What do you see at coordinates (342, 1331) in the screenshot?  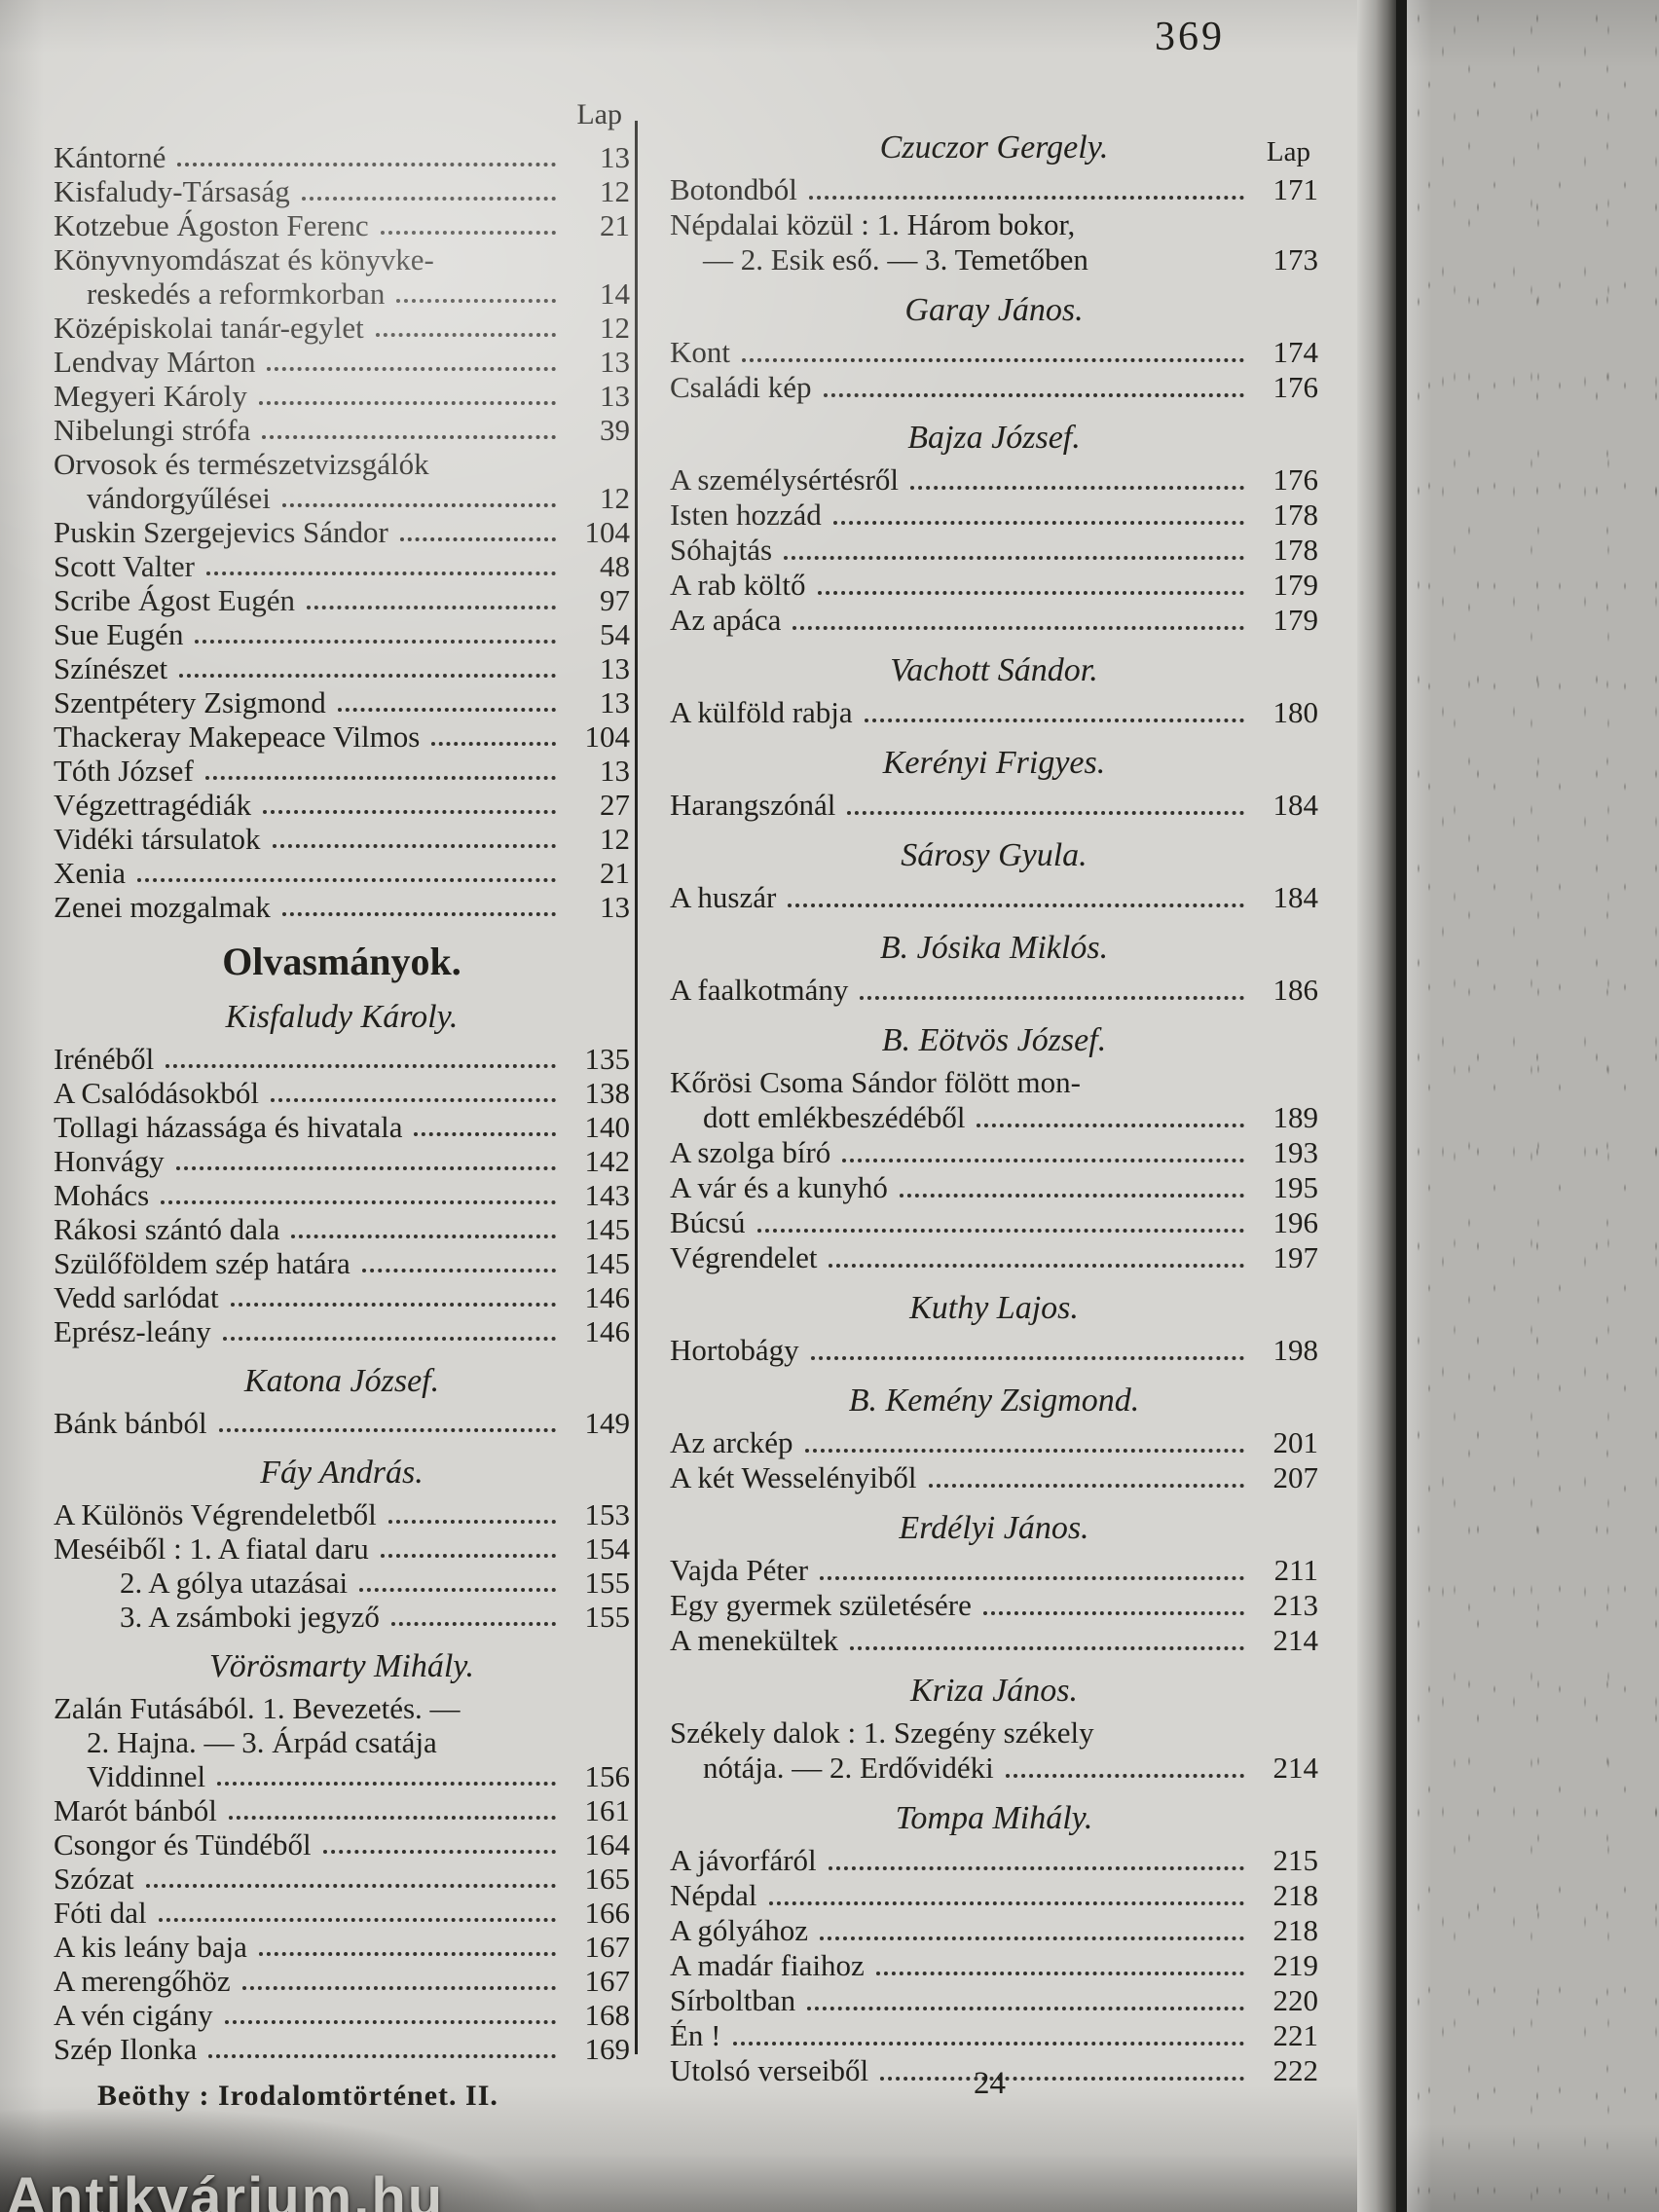 I see `toc-entry-line: Eprész-leány 146` at bounding box center [342, 1331].